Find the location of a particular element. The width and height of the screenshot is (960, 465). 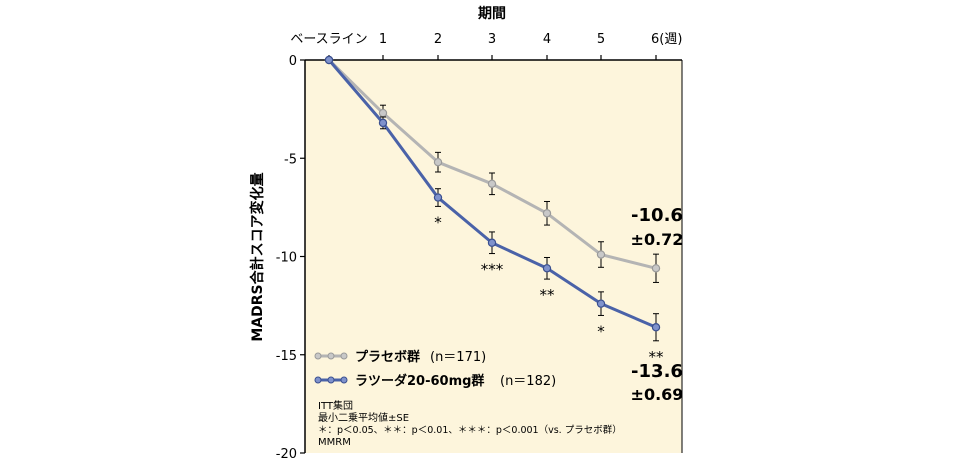

legend-placebo-n: (n＝171) is located at coordinates (458, 357).